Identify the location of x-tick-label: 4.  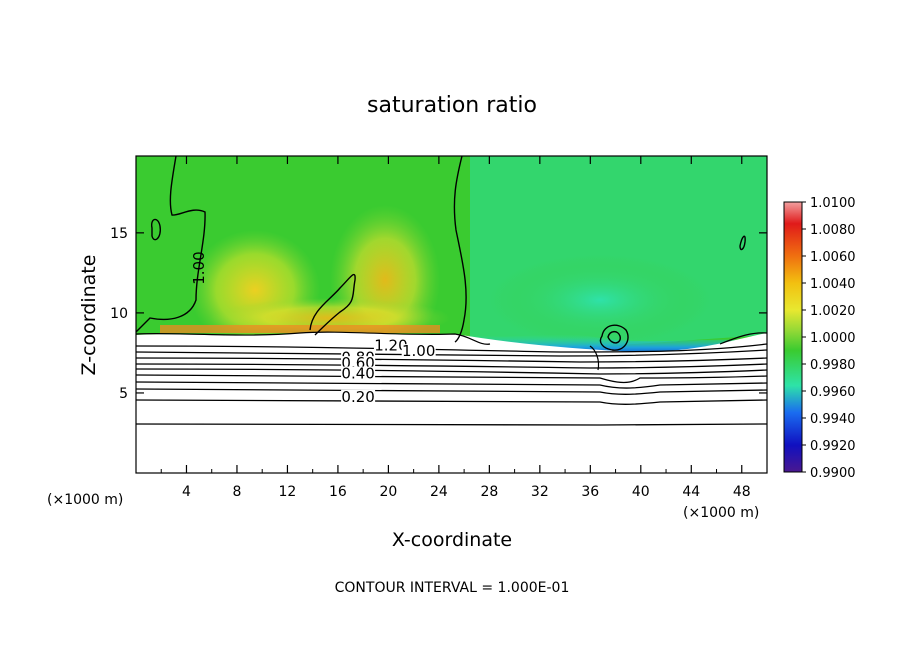
(186, 492).